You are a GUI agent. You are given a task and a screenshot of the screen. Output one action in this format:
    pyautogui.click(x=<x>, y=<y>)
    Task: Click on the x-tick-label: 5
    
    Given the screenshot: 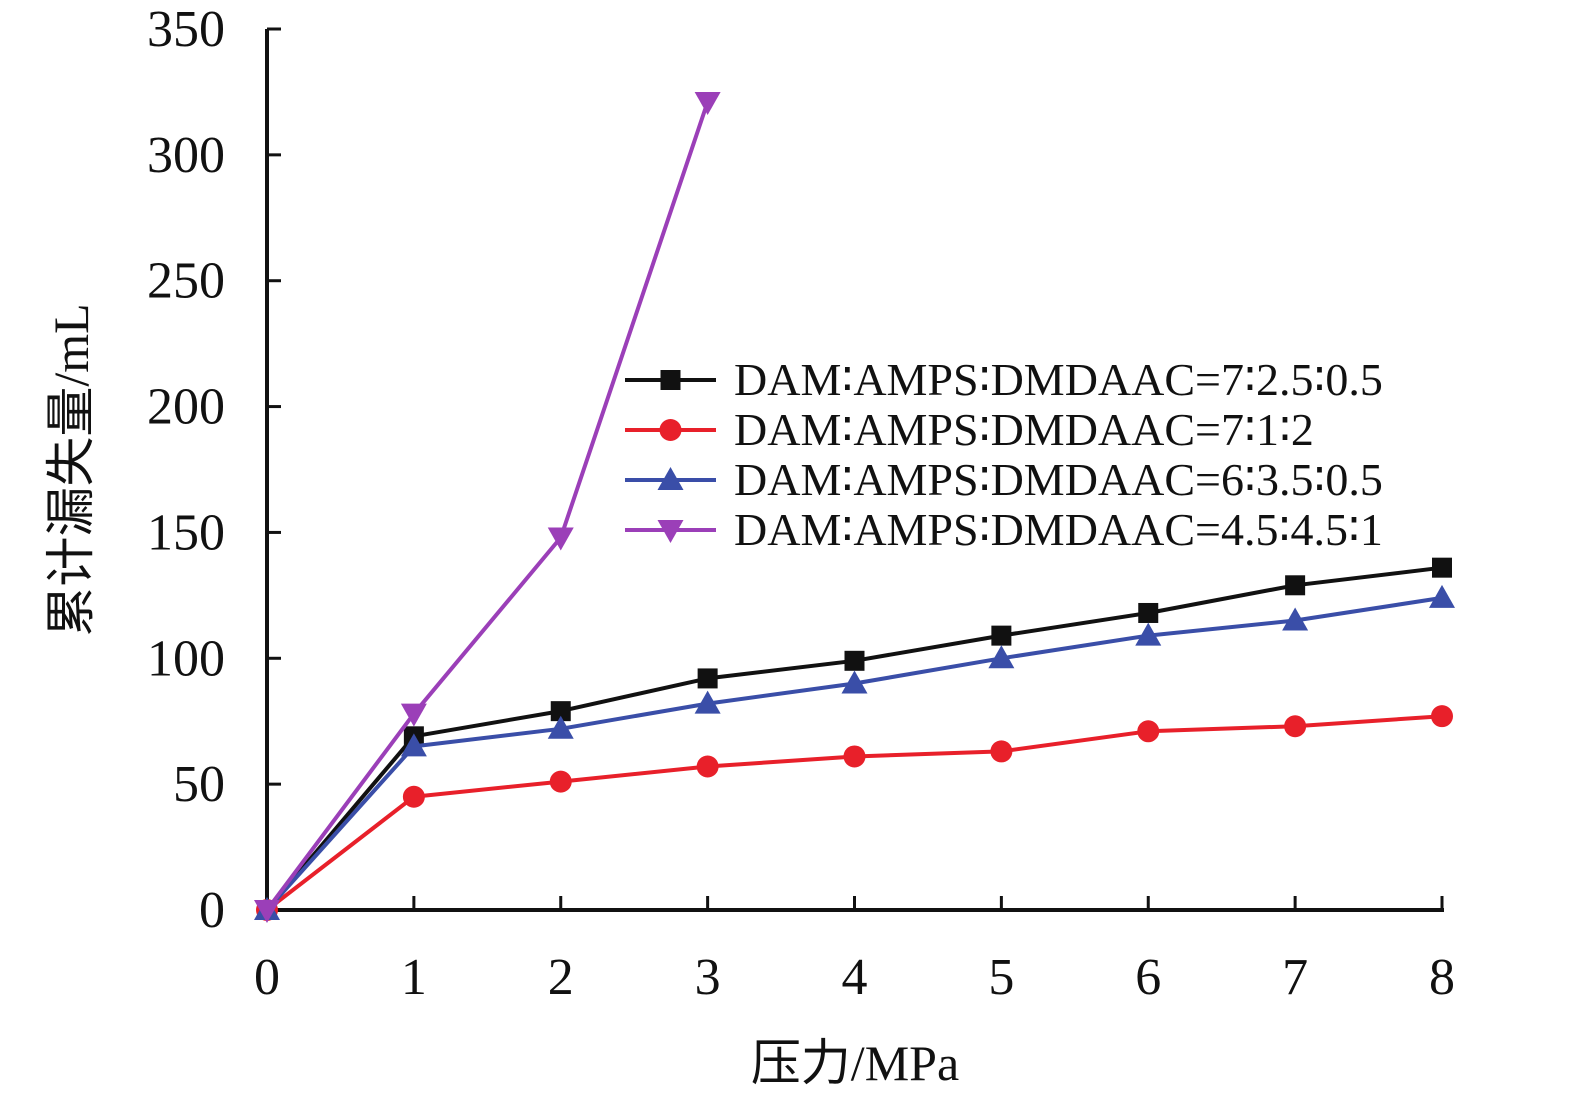 What is the action you would take?
    pyautogui.click(x=1001, y=977)
    